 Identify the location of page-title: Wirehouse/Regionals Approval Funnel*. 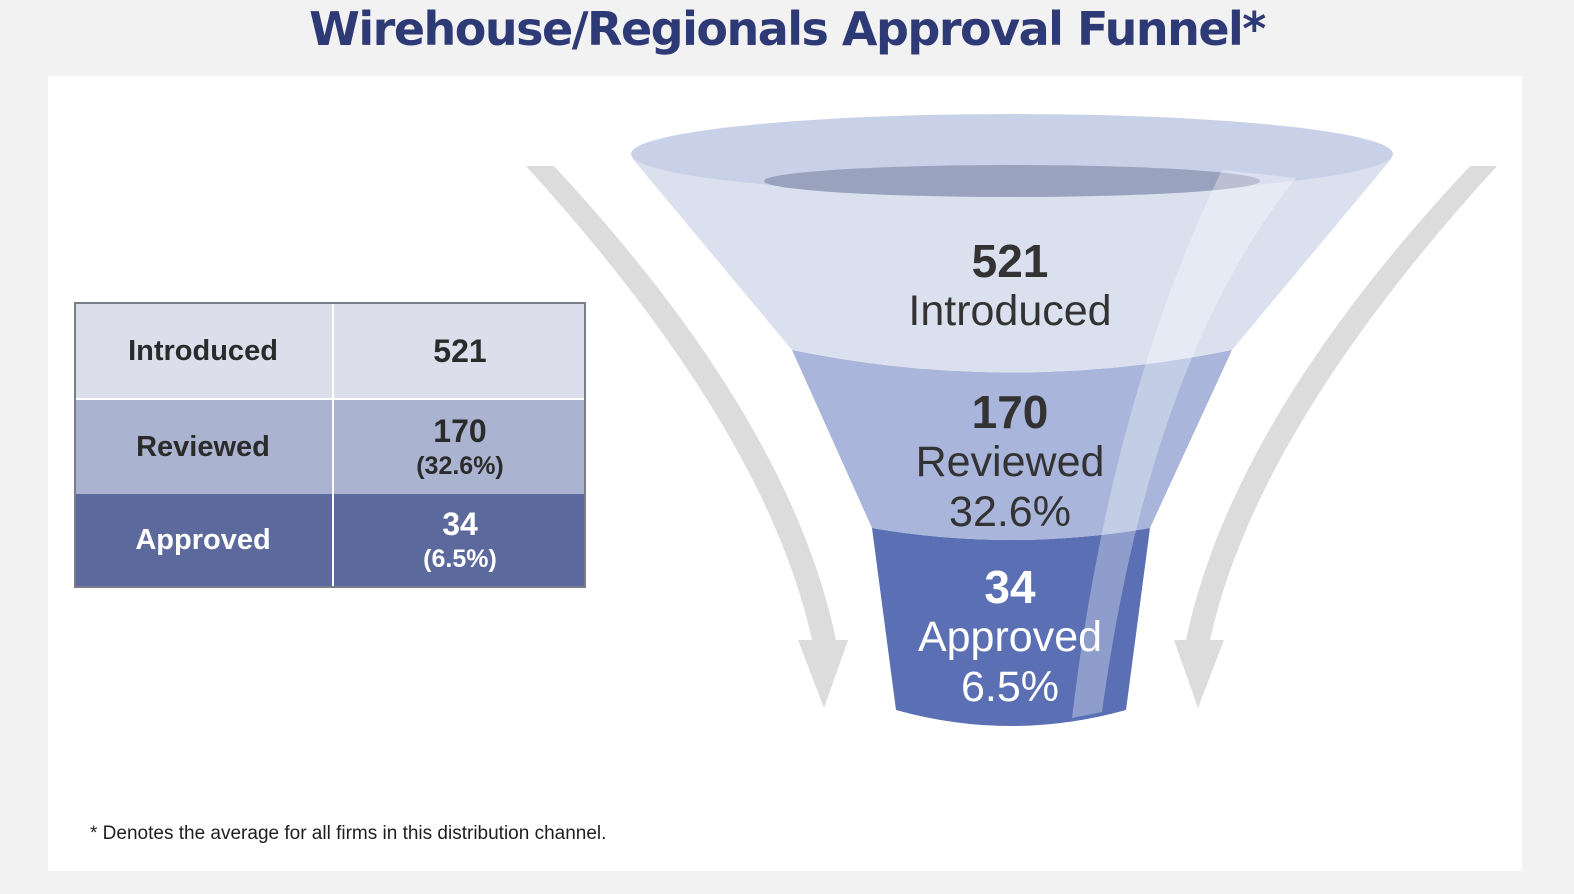
(787, 29).